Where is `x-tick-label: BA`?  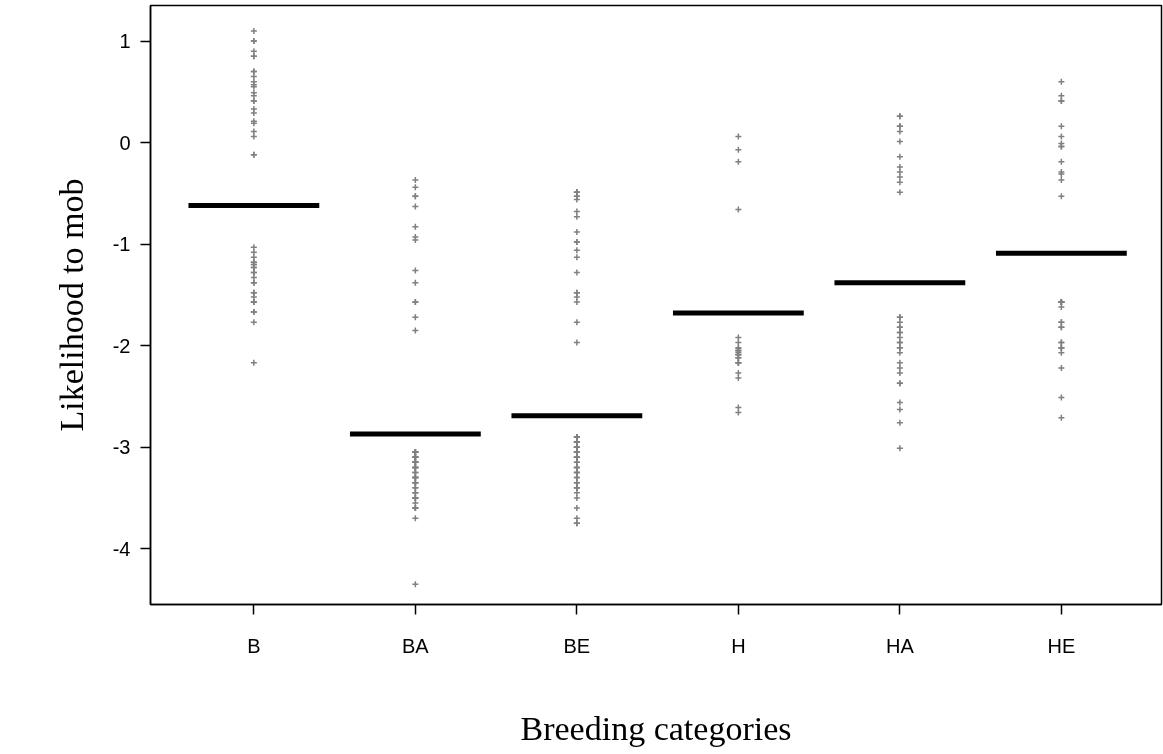 x-tick-label: BA is located at coordinates (416, 645).